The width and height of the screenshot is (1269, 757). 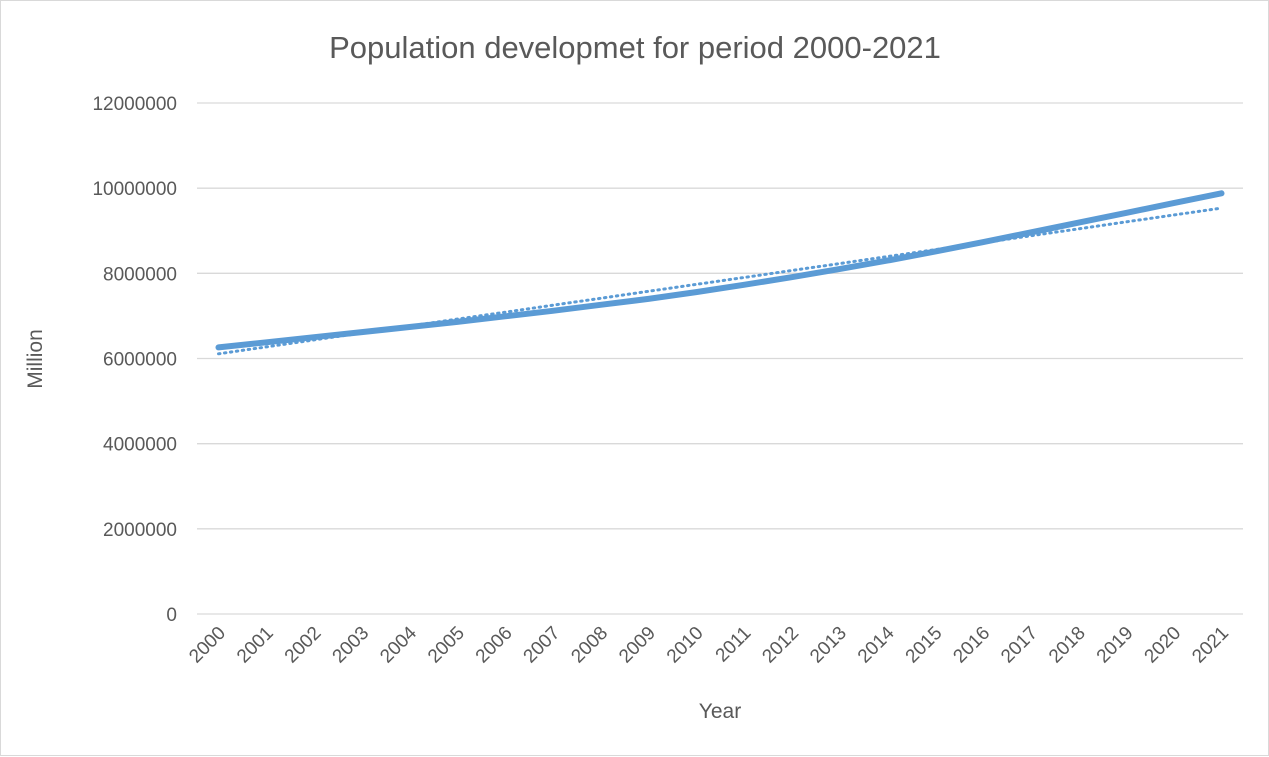 What do you see at coordinates (351, 645) in the screenshot?
I see `x-tick-label: 2003` at bounding box center [351, 645].